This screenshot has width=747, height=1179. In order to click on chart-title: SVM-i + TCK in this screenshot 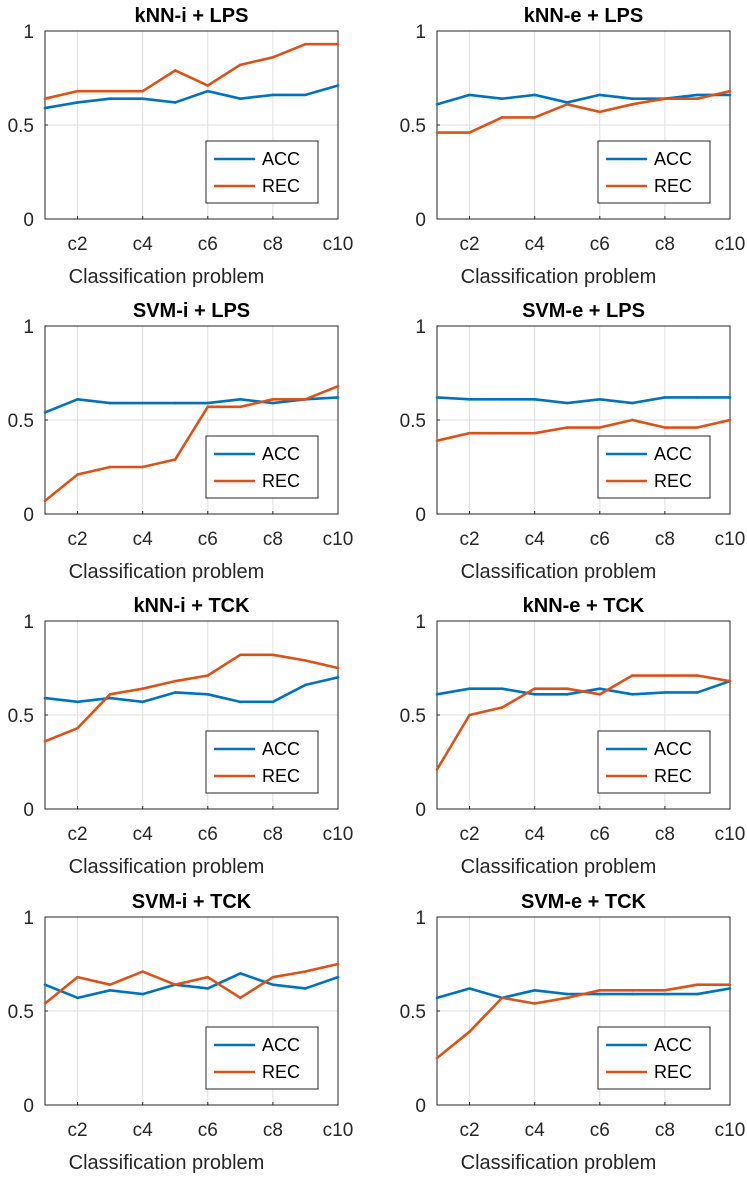, I will do `click(192, 902)`.